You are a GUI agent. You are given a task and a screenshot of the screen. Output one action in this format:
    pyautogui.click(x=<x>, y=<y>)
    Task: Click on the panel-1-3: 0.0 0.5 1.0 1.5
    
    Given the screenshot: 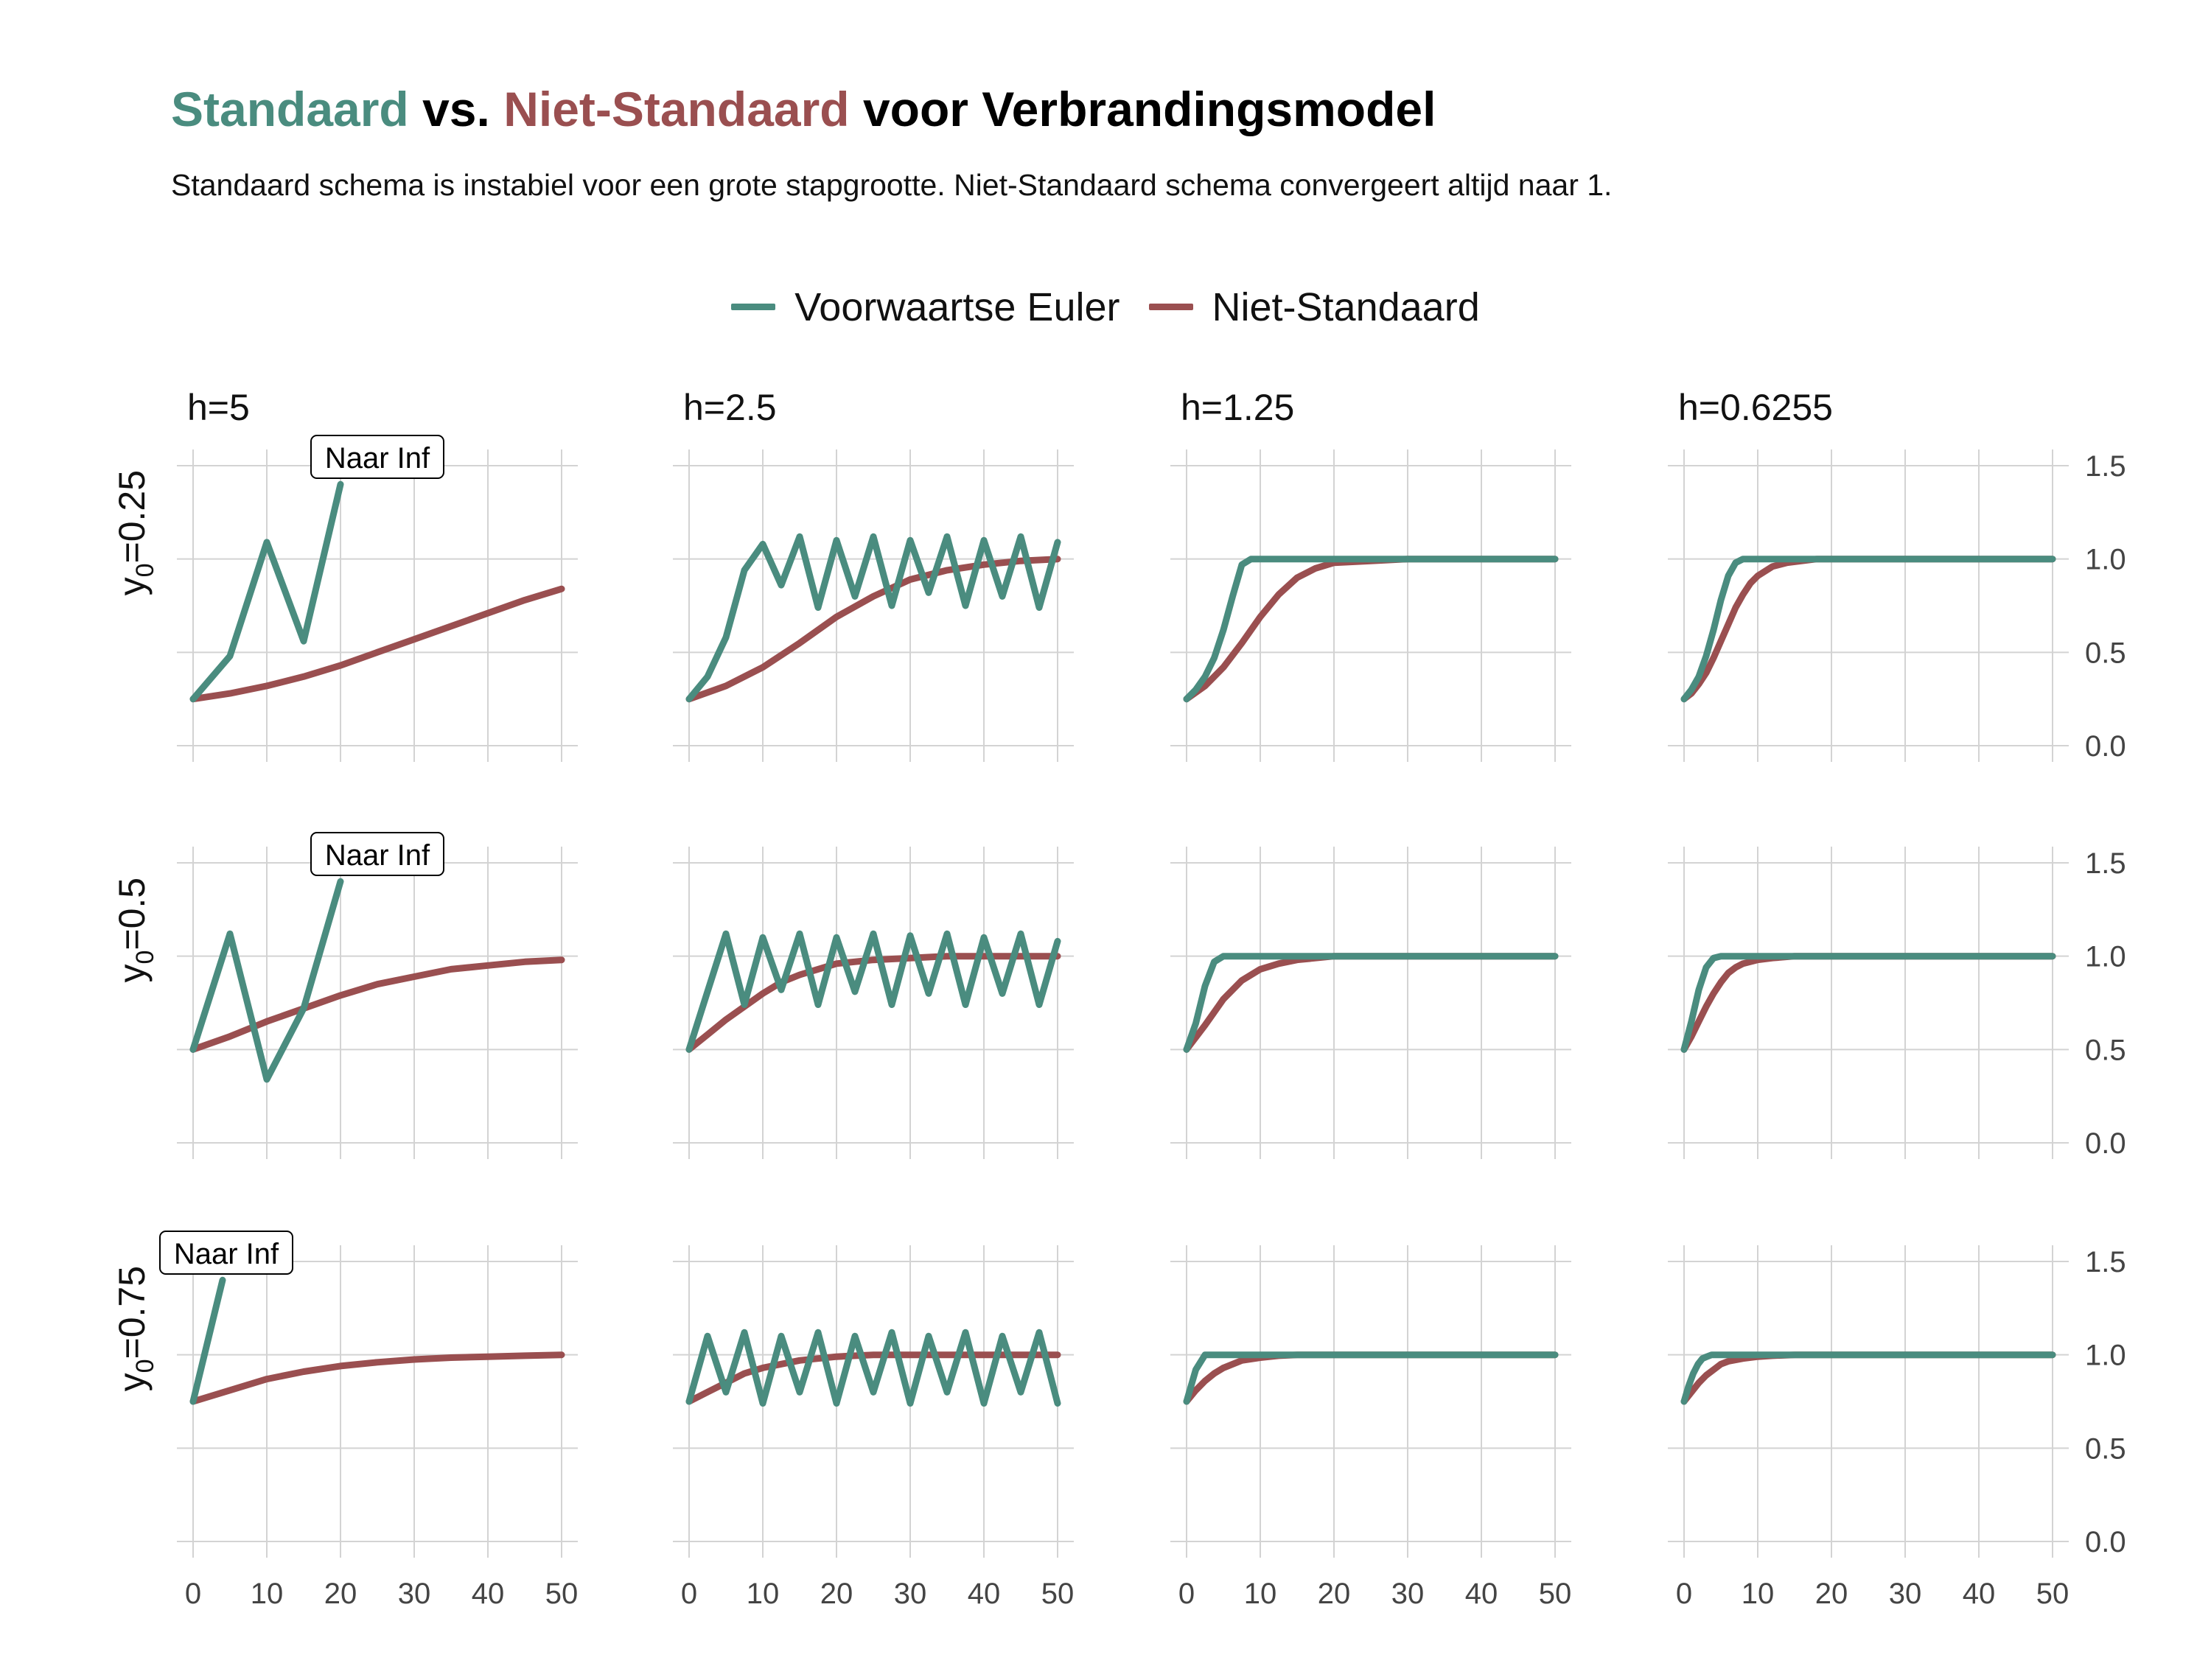 What is the action you would take?
    pyautogui.click(x=1897, y=1003)
    